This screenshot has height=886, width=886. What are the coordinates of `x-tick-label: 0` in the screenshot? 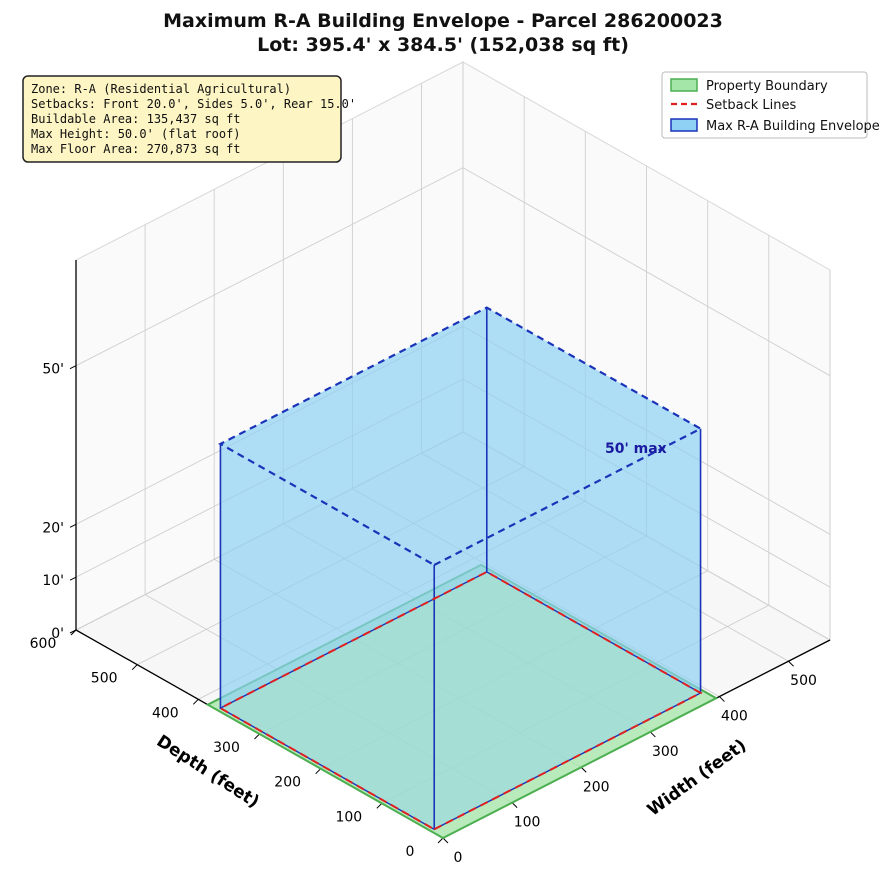 It's located at (458, 858).